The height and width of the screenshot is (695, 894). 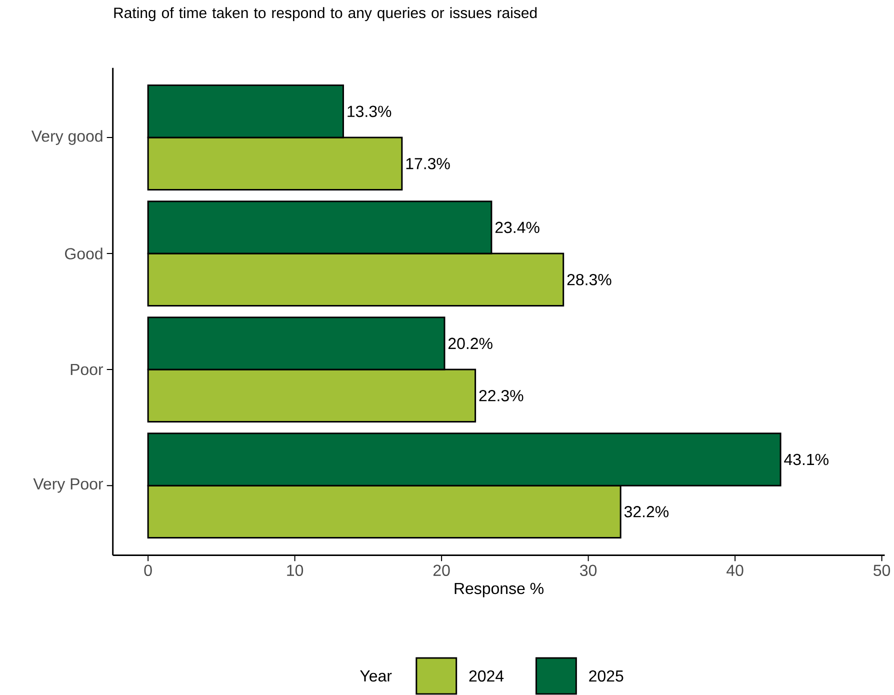 What do you see at coordinates (499, 590) in the screenshot?
I see `x-axis-title: Response %` at bounding box center [499, 590].